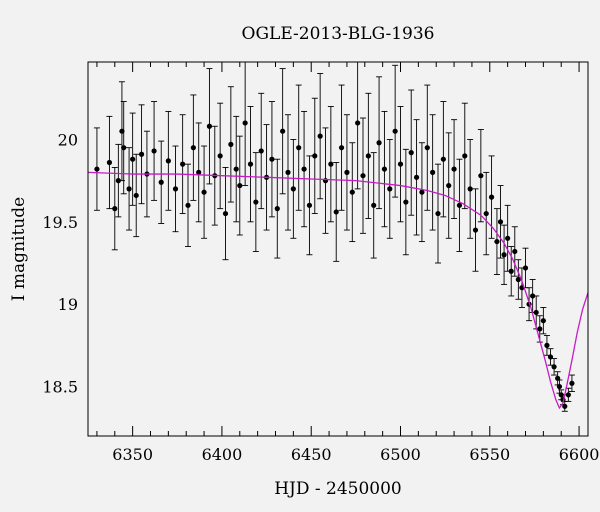  I want to click on x-axis-label: HJD - 2450000, so click(338, 489).